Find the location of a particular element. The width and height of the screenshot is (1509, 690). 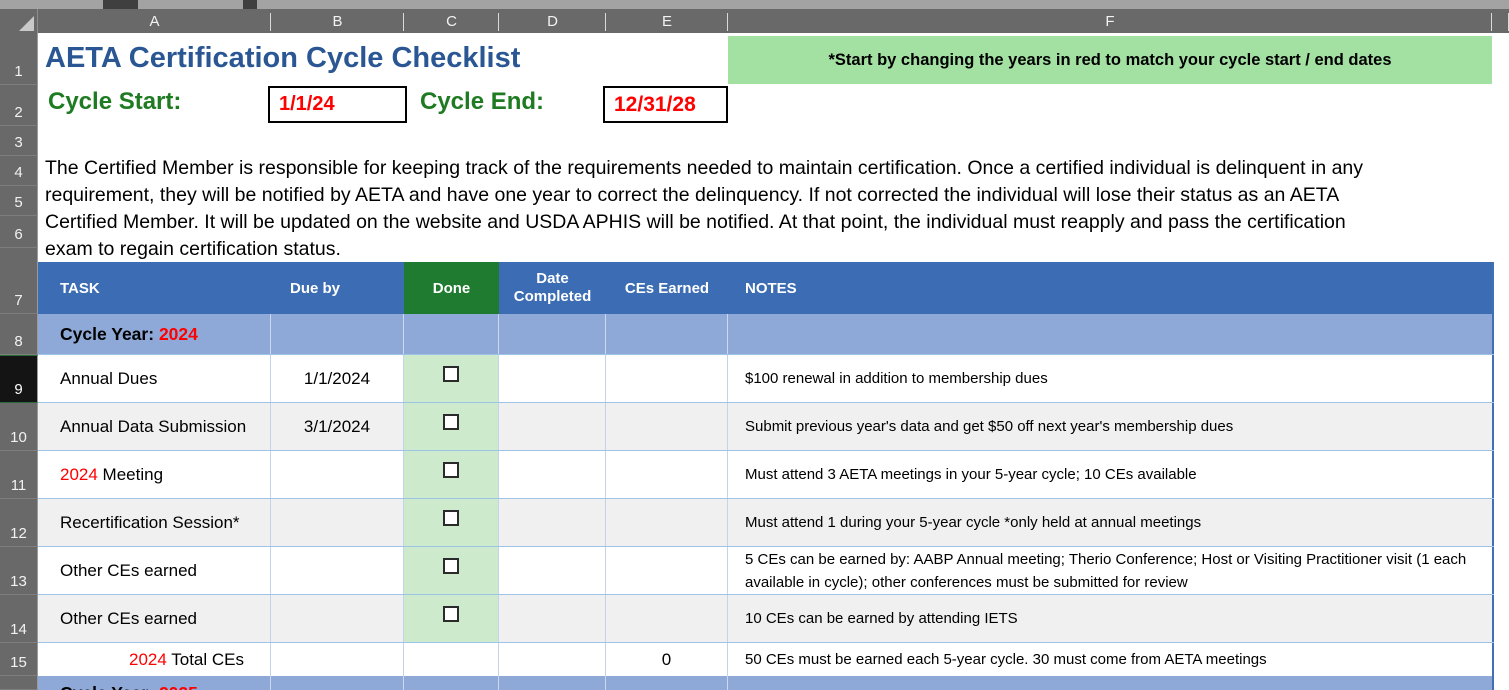

page-title: AETA Certification Cycle Checklist is located at coordinates (283, 58).